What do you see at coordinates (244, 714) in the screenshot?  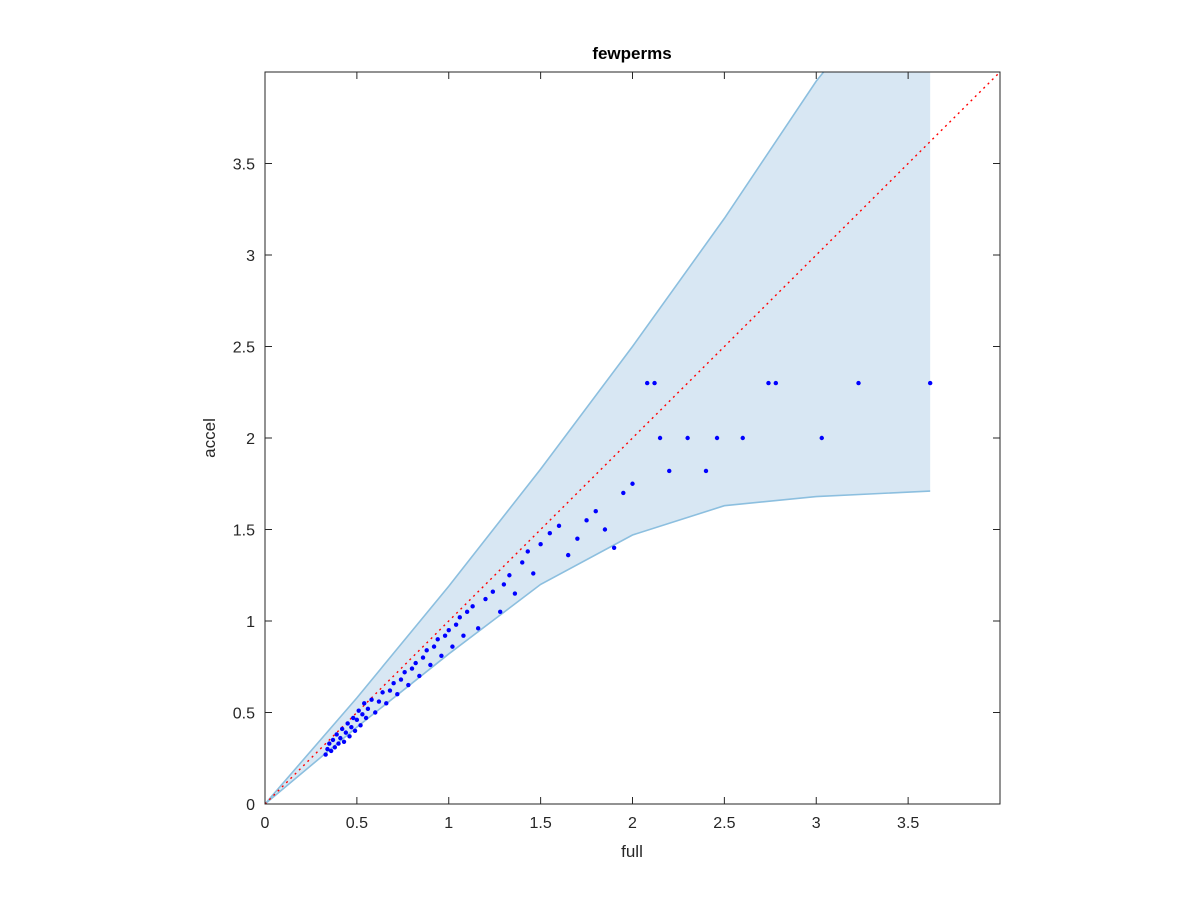 I see `y-tick-label-1: 0.5` at bounding box center [244, 714].